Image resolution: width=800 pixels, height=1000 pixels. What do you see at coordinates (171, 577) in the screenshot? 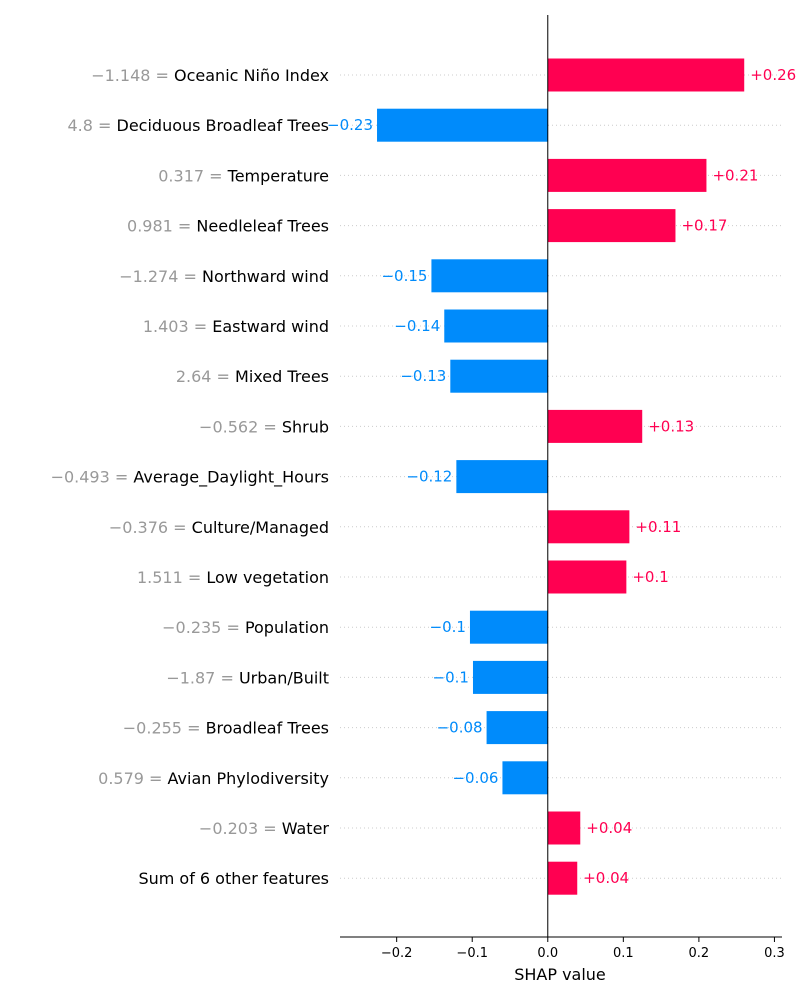
I see `feature-value: 1.511 =` at bounding box center [171, 577].